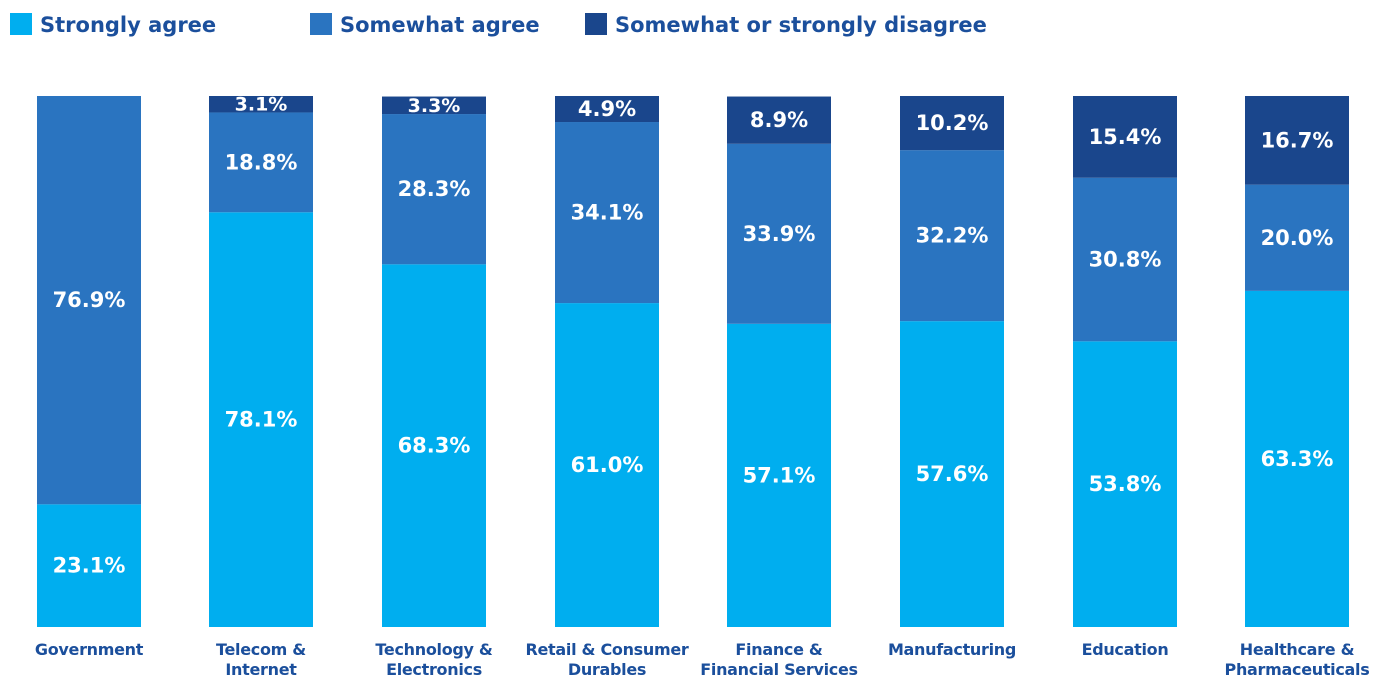 Image resolution: width=1375 pixels, height=683 pixels. I want to click on data-label: 32.2%, so click(952, 236).